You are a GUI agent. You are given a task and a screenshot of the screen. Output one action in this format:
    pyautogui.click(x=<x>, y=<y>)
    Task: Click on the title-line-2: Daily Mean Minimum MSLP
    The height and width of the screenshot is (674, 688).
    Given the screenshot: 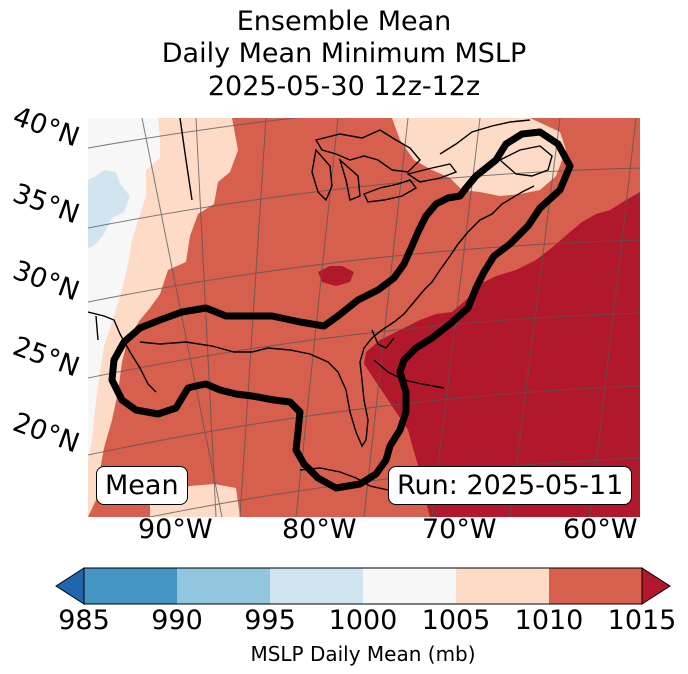 What is the action you would take?
    pyautogui.click(x=344, y=53)
    